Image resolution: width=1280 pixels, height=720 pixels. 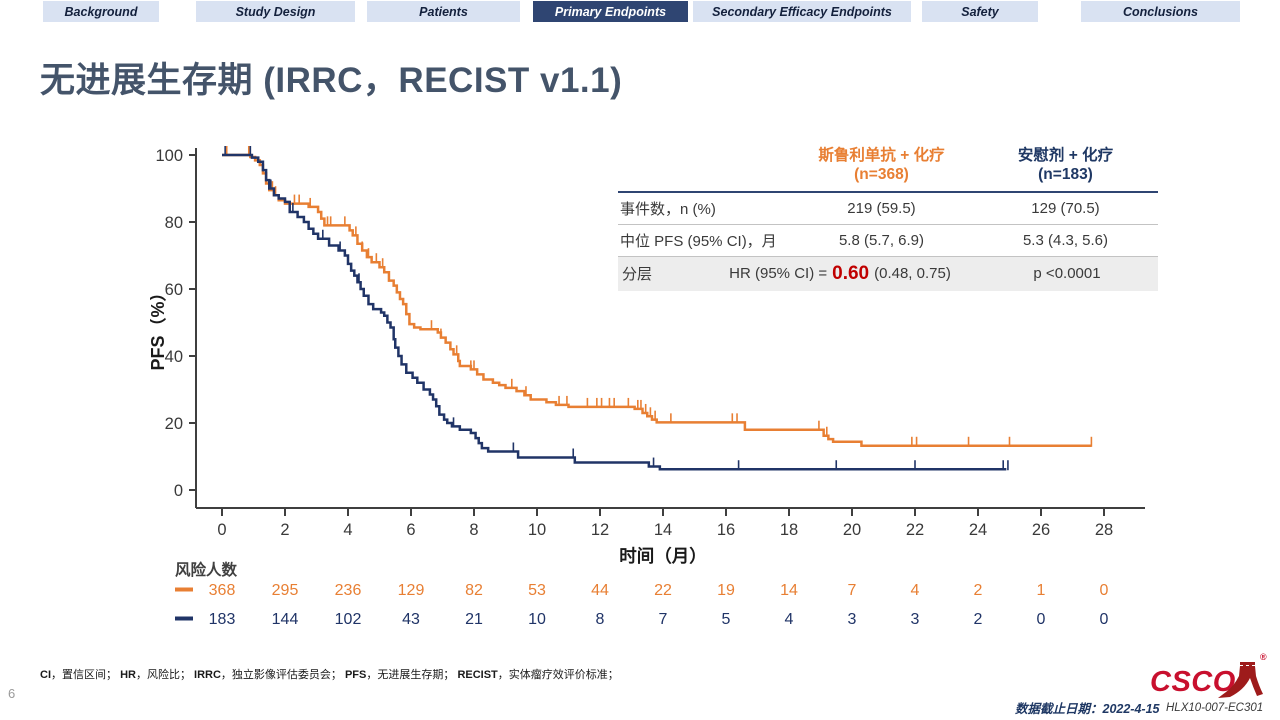 What do you see at coordinates (285, 619) in the screenshot?
I see `risk-count: 144` at bounding box center [285, 619].